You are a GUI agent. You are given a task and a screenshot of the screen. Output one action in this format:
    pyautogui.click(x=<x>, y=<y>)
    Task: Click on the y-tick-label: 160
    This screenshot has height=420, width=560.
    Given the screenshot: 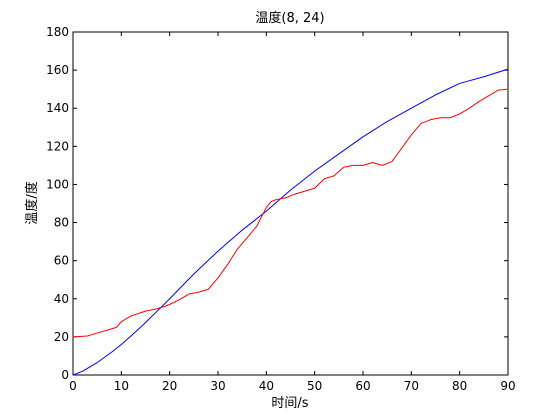 What is the action you would take?
    pyautogui.click(x=57, y=70)
    